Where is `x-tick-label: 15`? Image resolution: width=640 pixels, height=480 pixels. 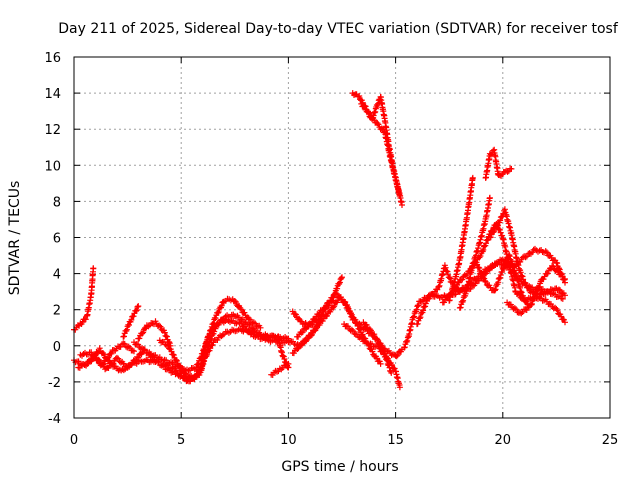
x-tick-label: 15 is located at coordinates (395, 440).